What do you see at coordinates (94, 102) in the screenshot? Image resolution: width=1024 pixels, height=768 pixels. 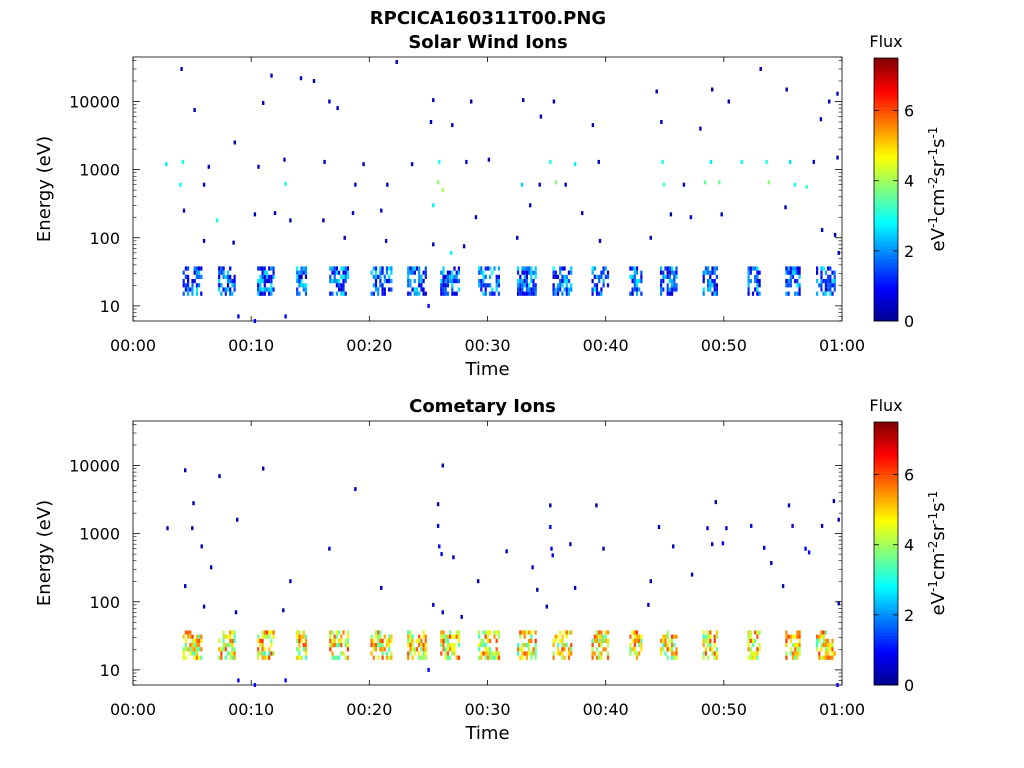 I see `y-tick-label: 10000` at bounding box center [94, 102].